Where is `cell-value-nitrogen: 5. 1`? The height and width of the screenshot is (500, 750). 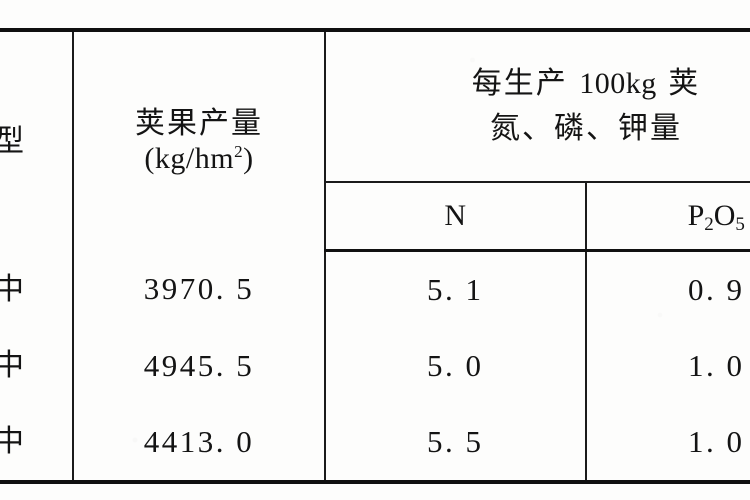 cell-value-nitrogen: 5. 1 is located at coordinates (455, 289).